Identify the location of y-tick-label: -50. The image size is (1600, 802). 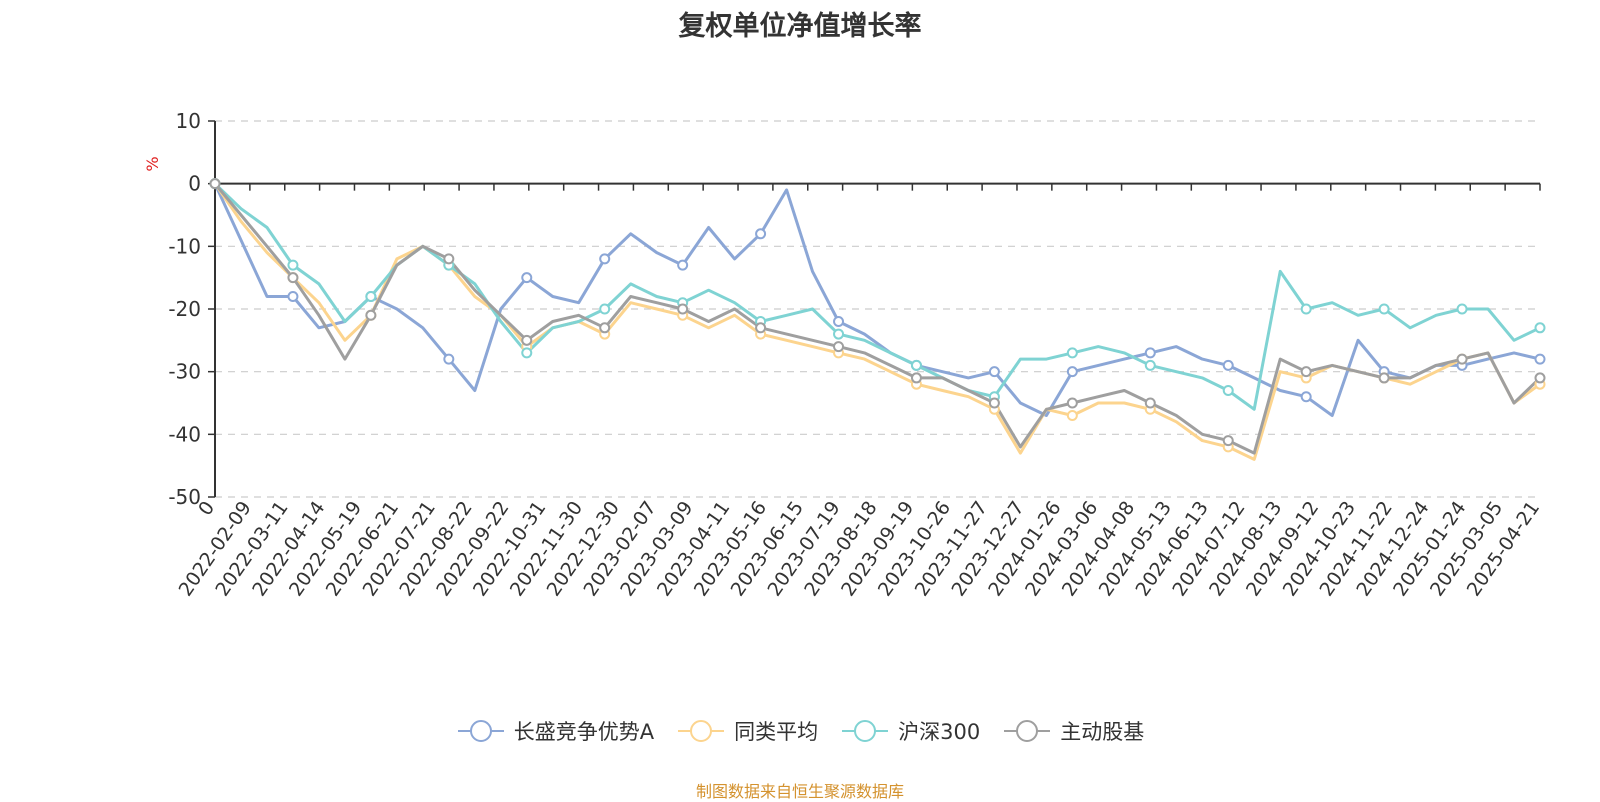
(184, 497).